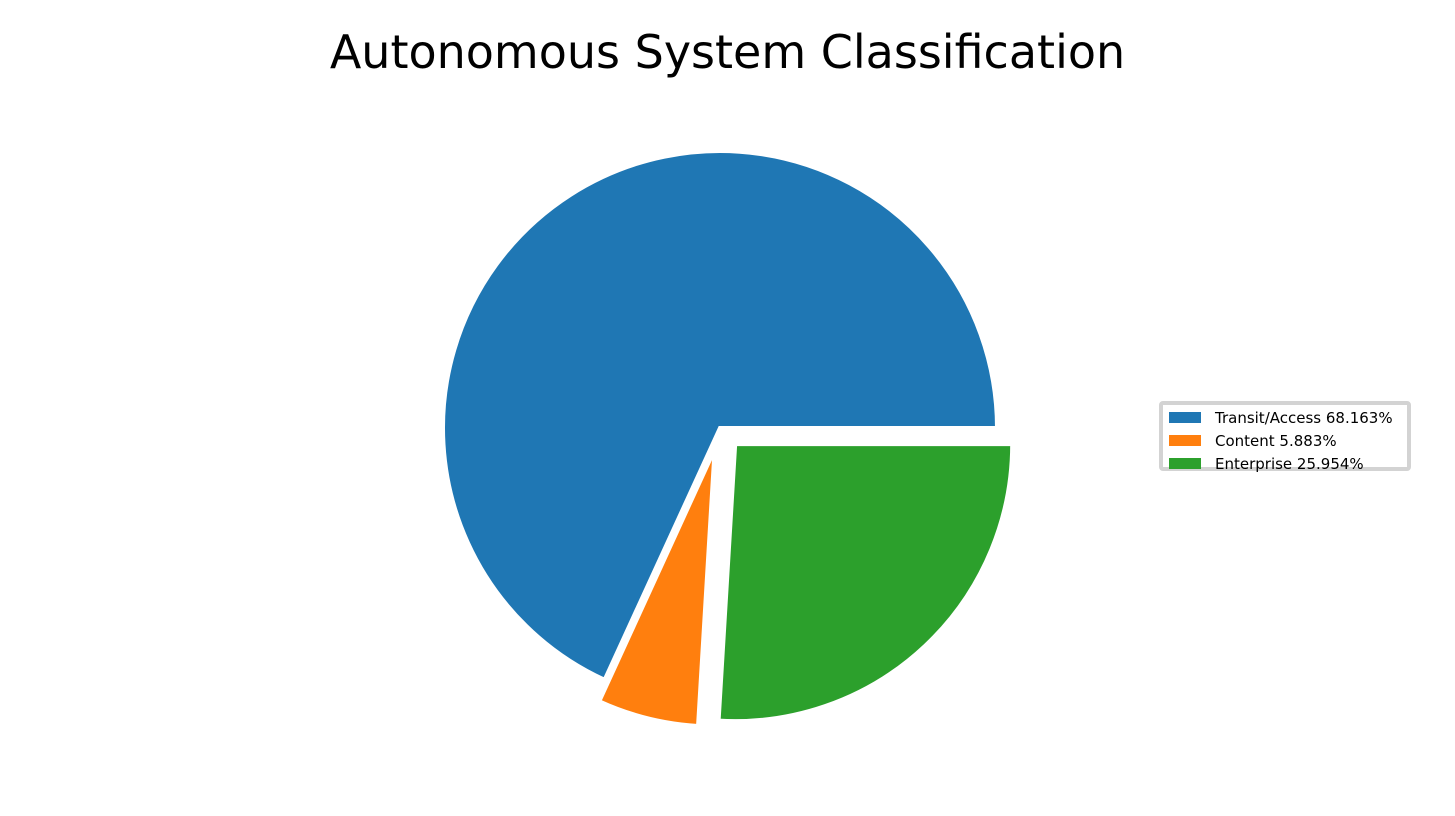 The height and width of the screenshot is (816, 1455). I want to click on legend-item-enterprise: Enterprise 25.954%, so click(1286, 463).